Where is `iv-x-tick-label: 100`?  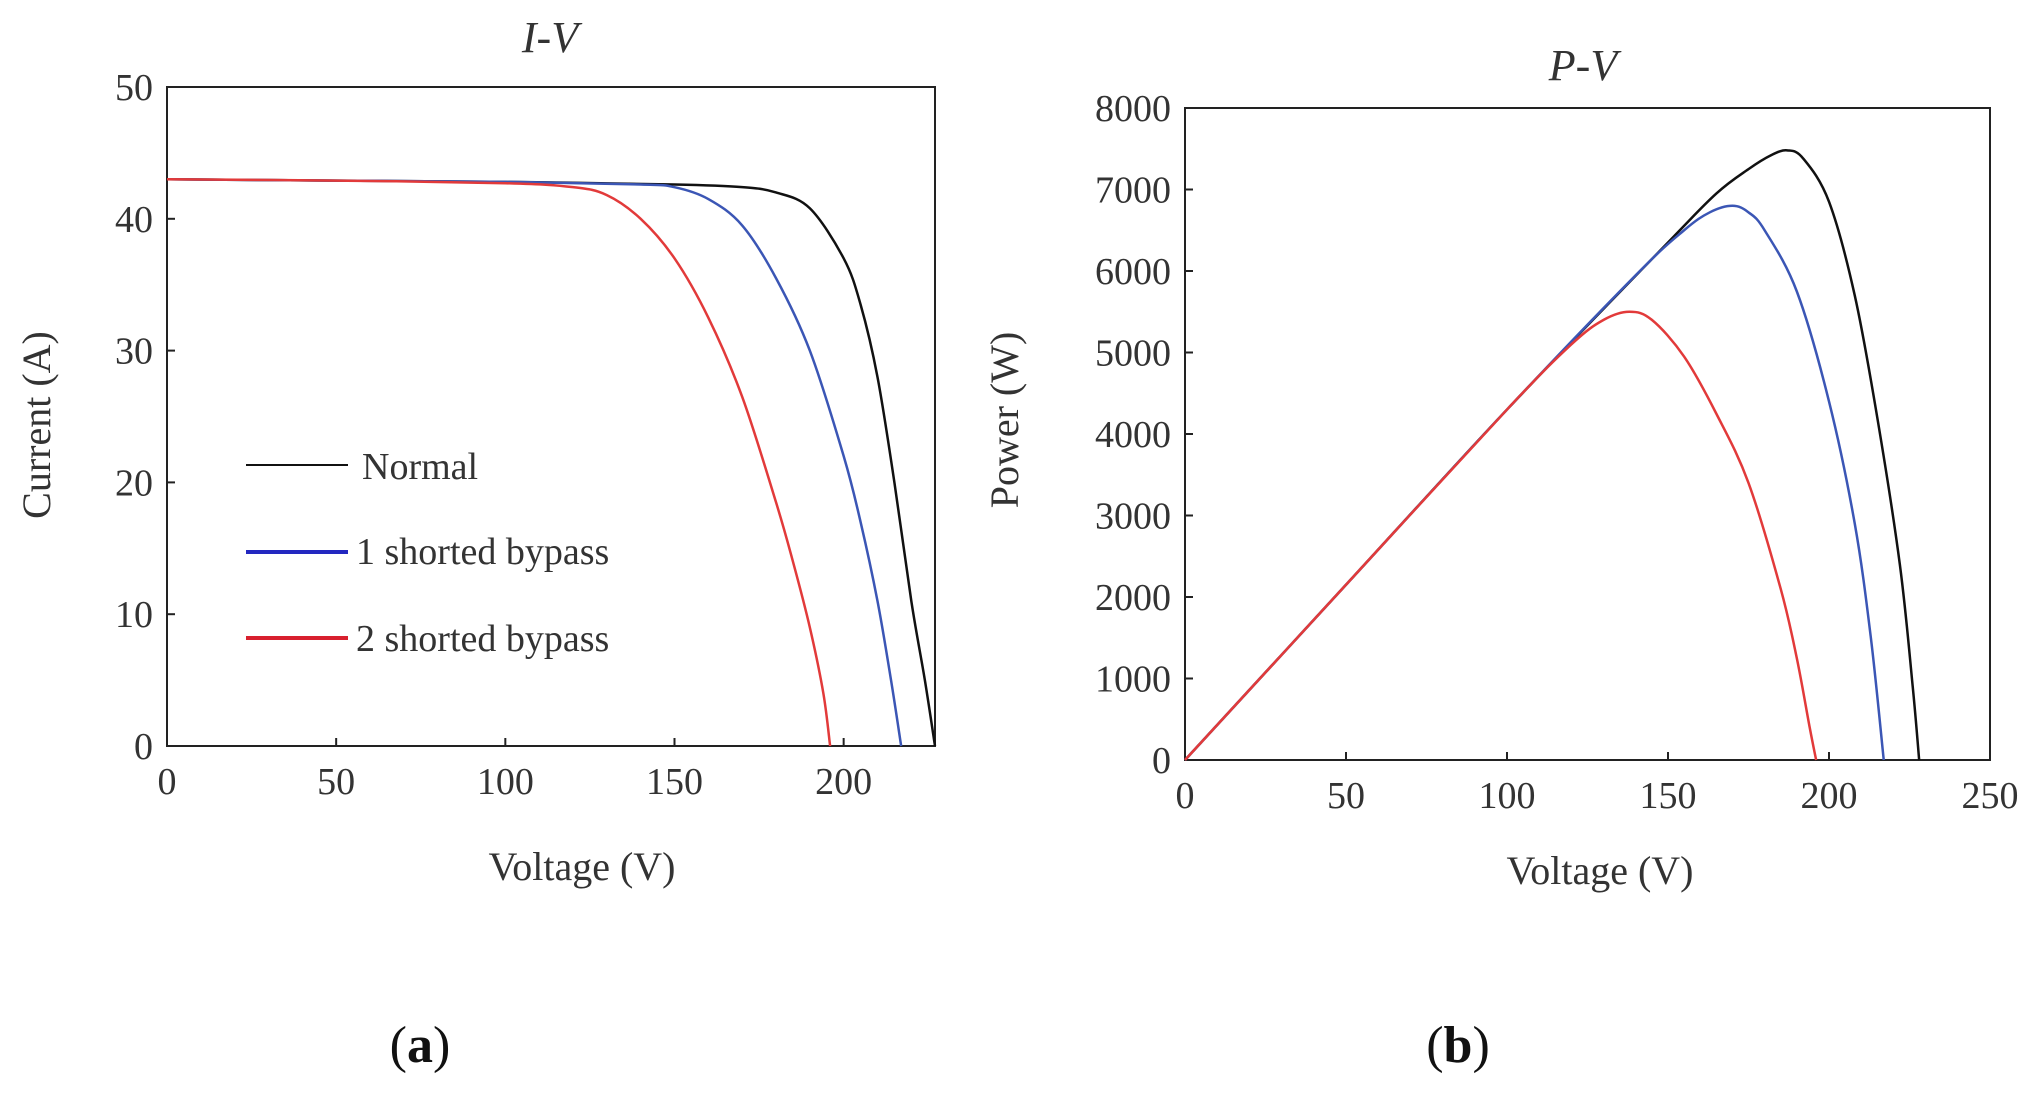
iv-x-tick-label: 100 is located at coordinates (505, 782).